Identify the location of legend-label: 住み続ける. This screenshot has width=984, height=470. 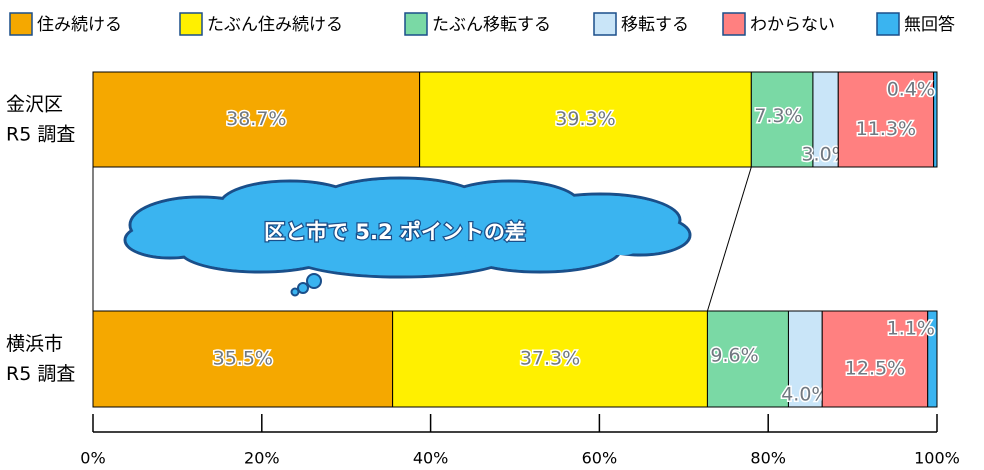
(79, 25).